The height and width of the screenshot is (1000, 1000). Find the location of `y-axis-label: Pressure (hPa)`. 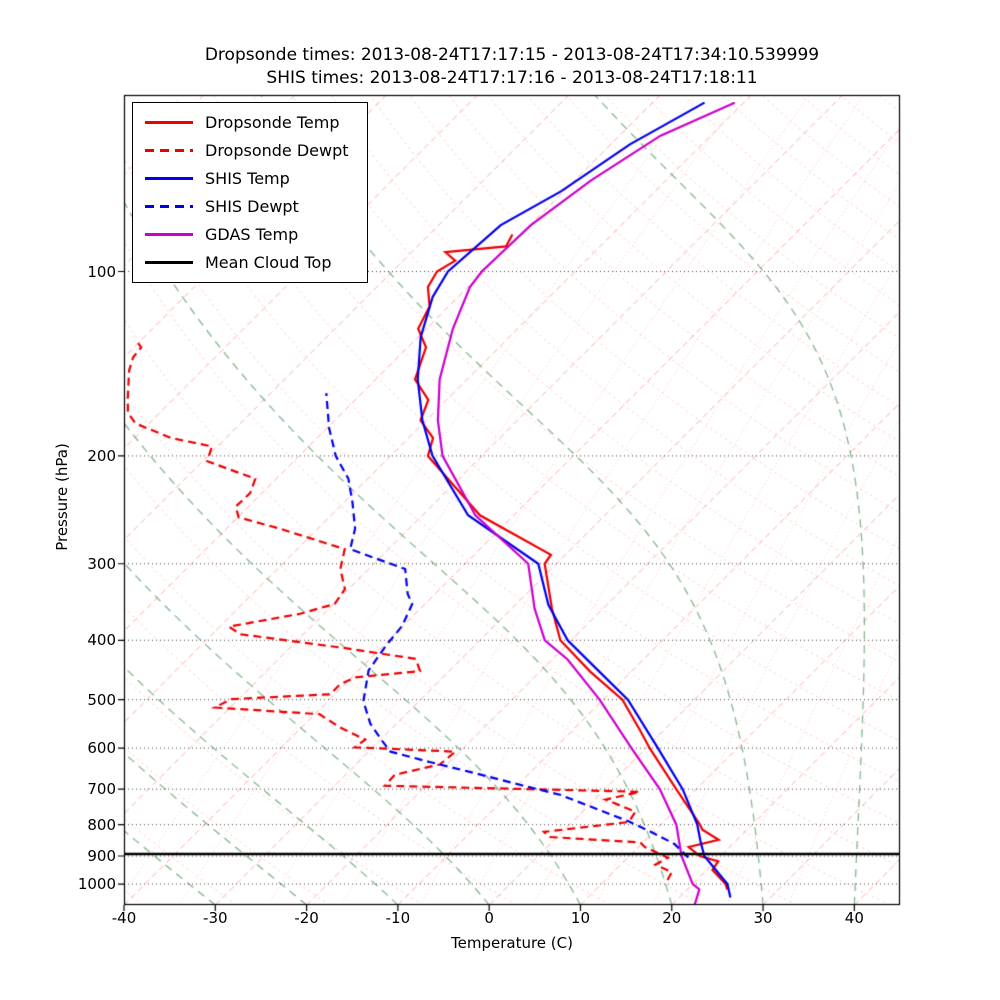

y-axis-label: Pressure (hPa) is located at coordinates (62, 497).